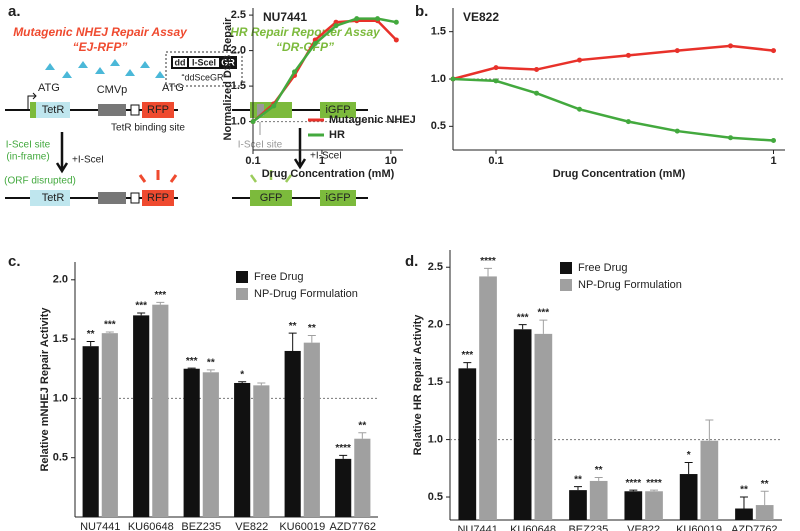 The height and width of the screenshot is (531, 800). I want to click on x-tick-label: KU60019, so click(302, 526).